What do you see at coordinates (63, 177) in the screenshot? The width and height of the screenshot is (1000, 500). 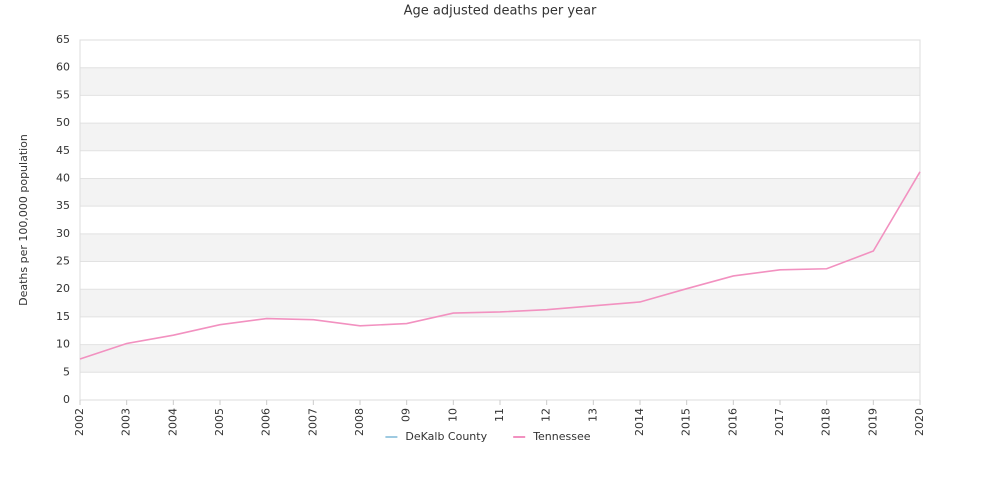 I see `y-tick-label: 40` at bounding box center [63, 177].